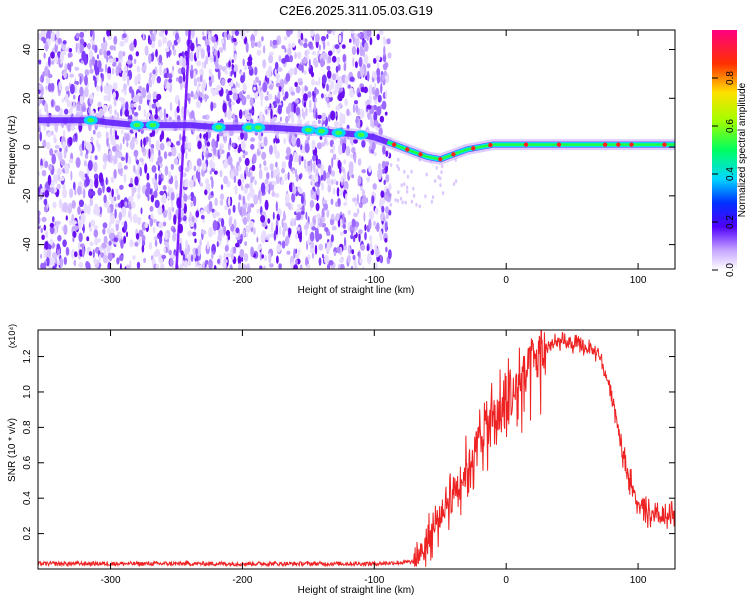  What do you see at coordinates (638, 580) in the screenshot?
I see `x-tick-label: 100` at bounding box center [638, 580].